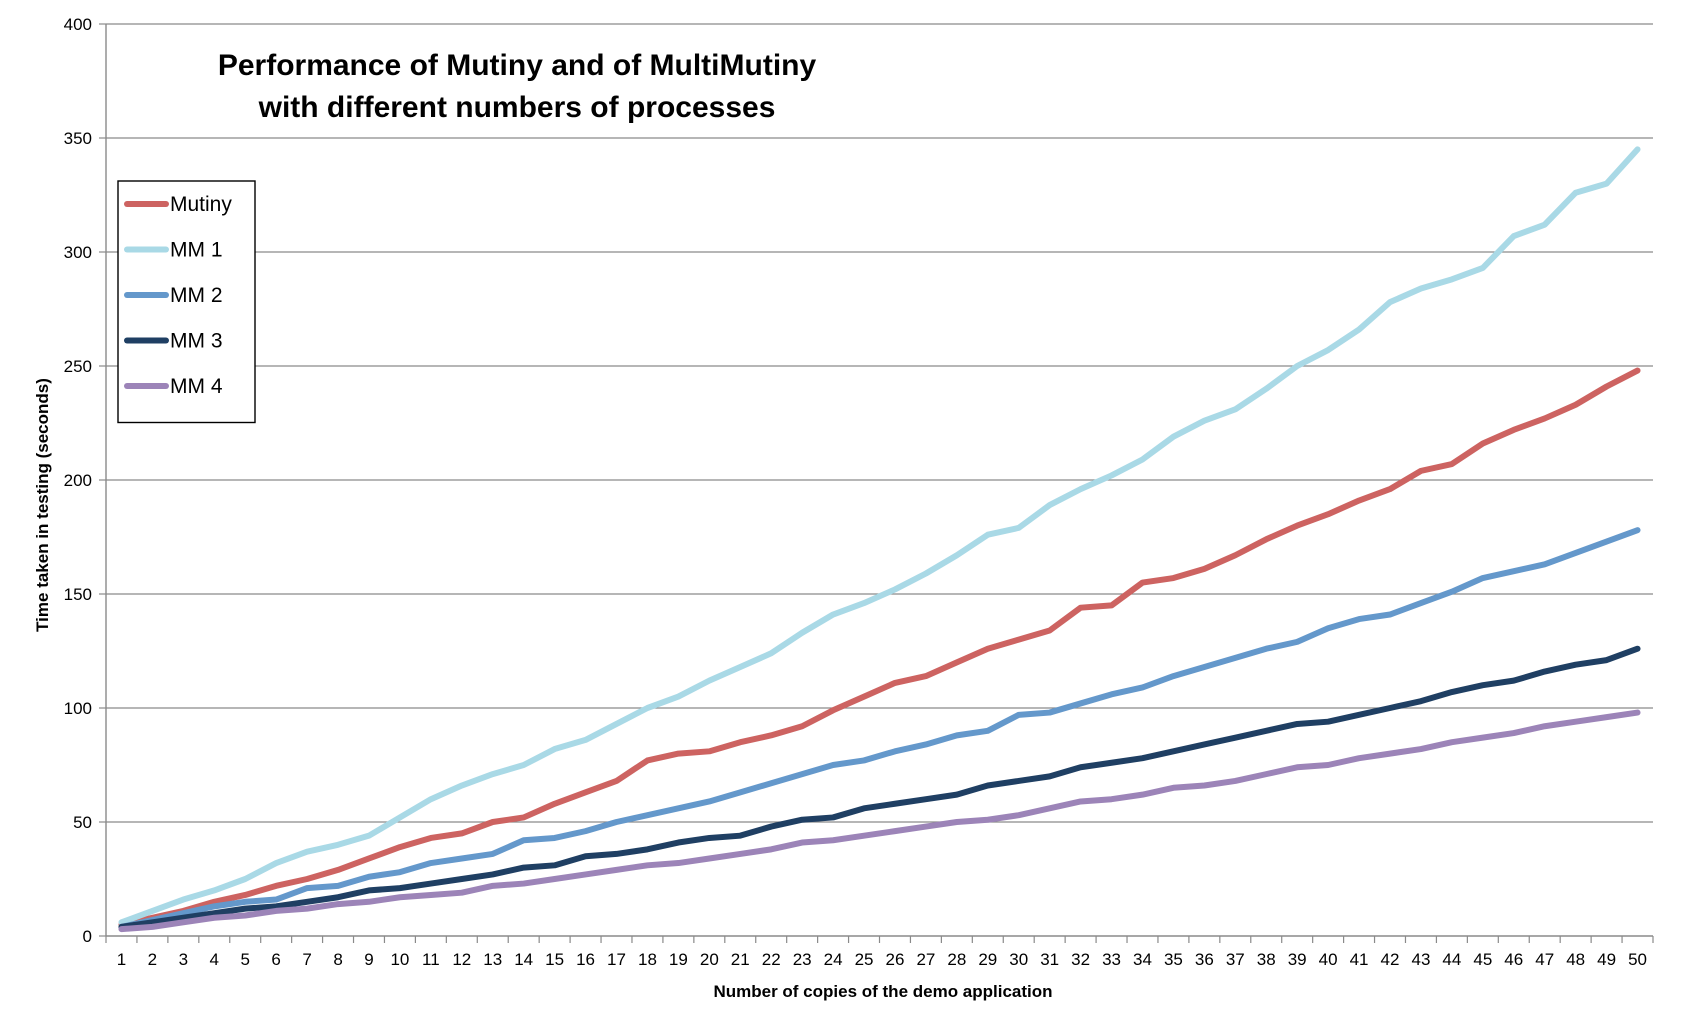 The width and height of the screenshot is (1682, 1026). I want to click on x-tick-label-49: 49, so click(1606, 959).